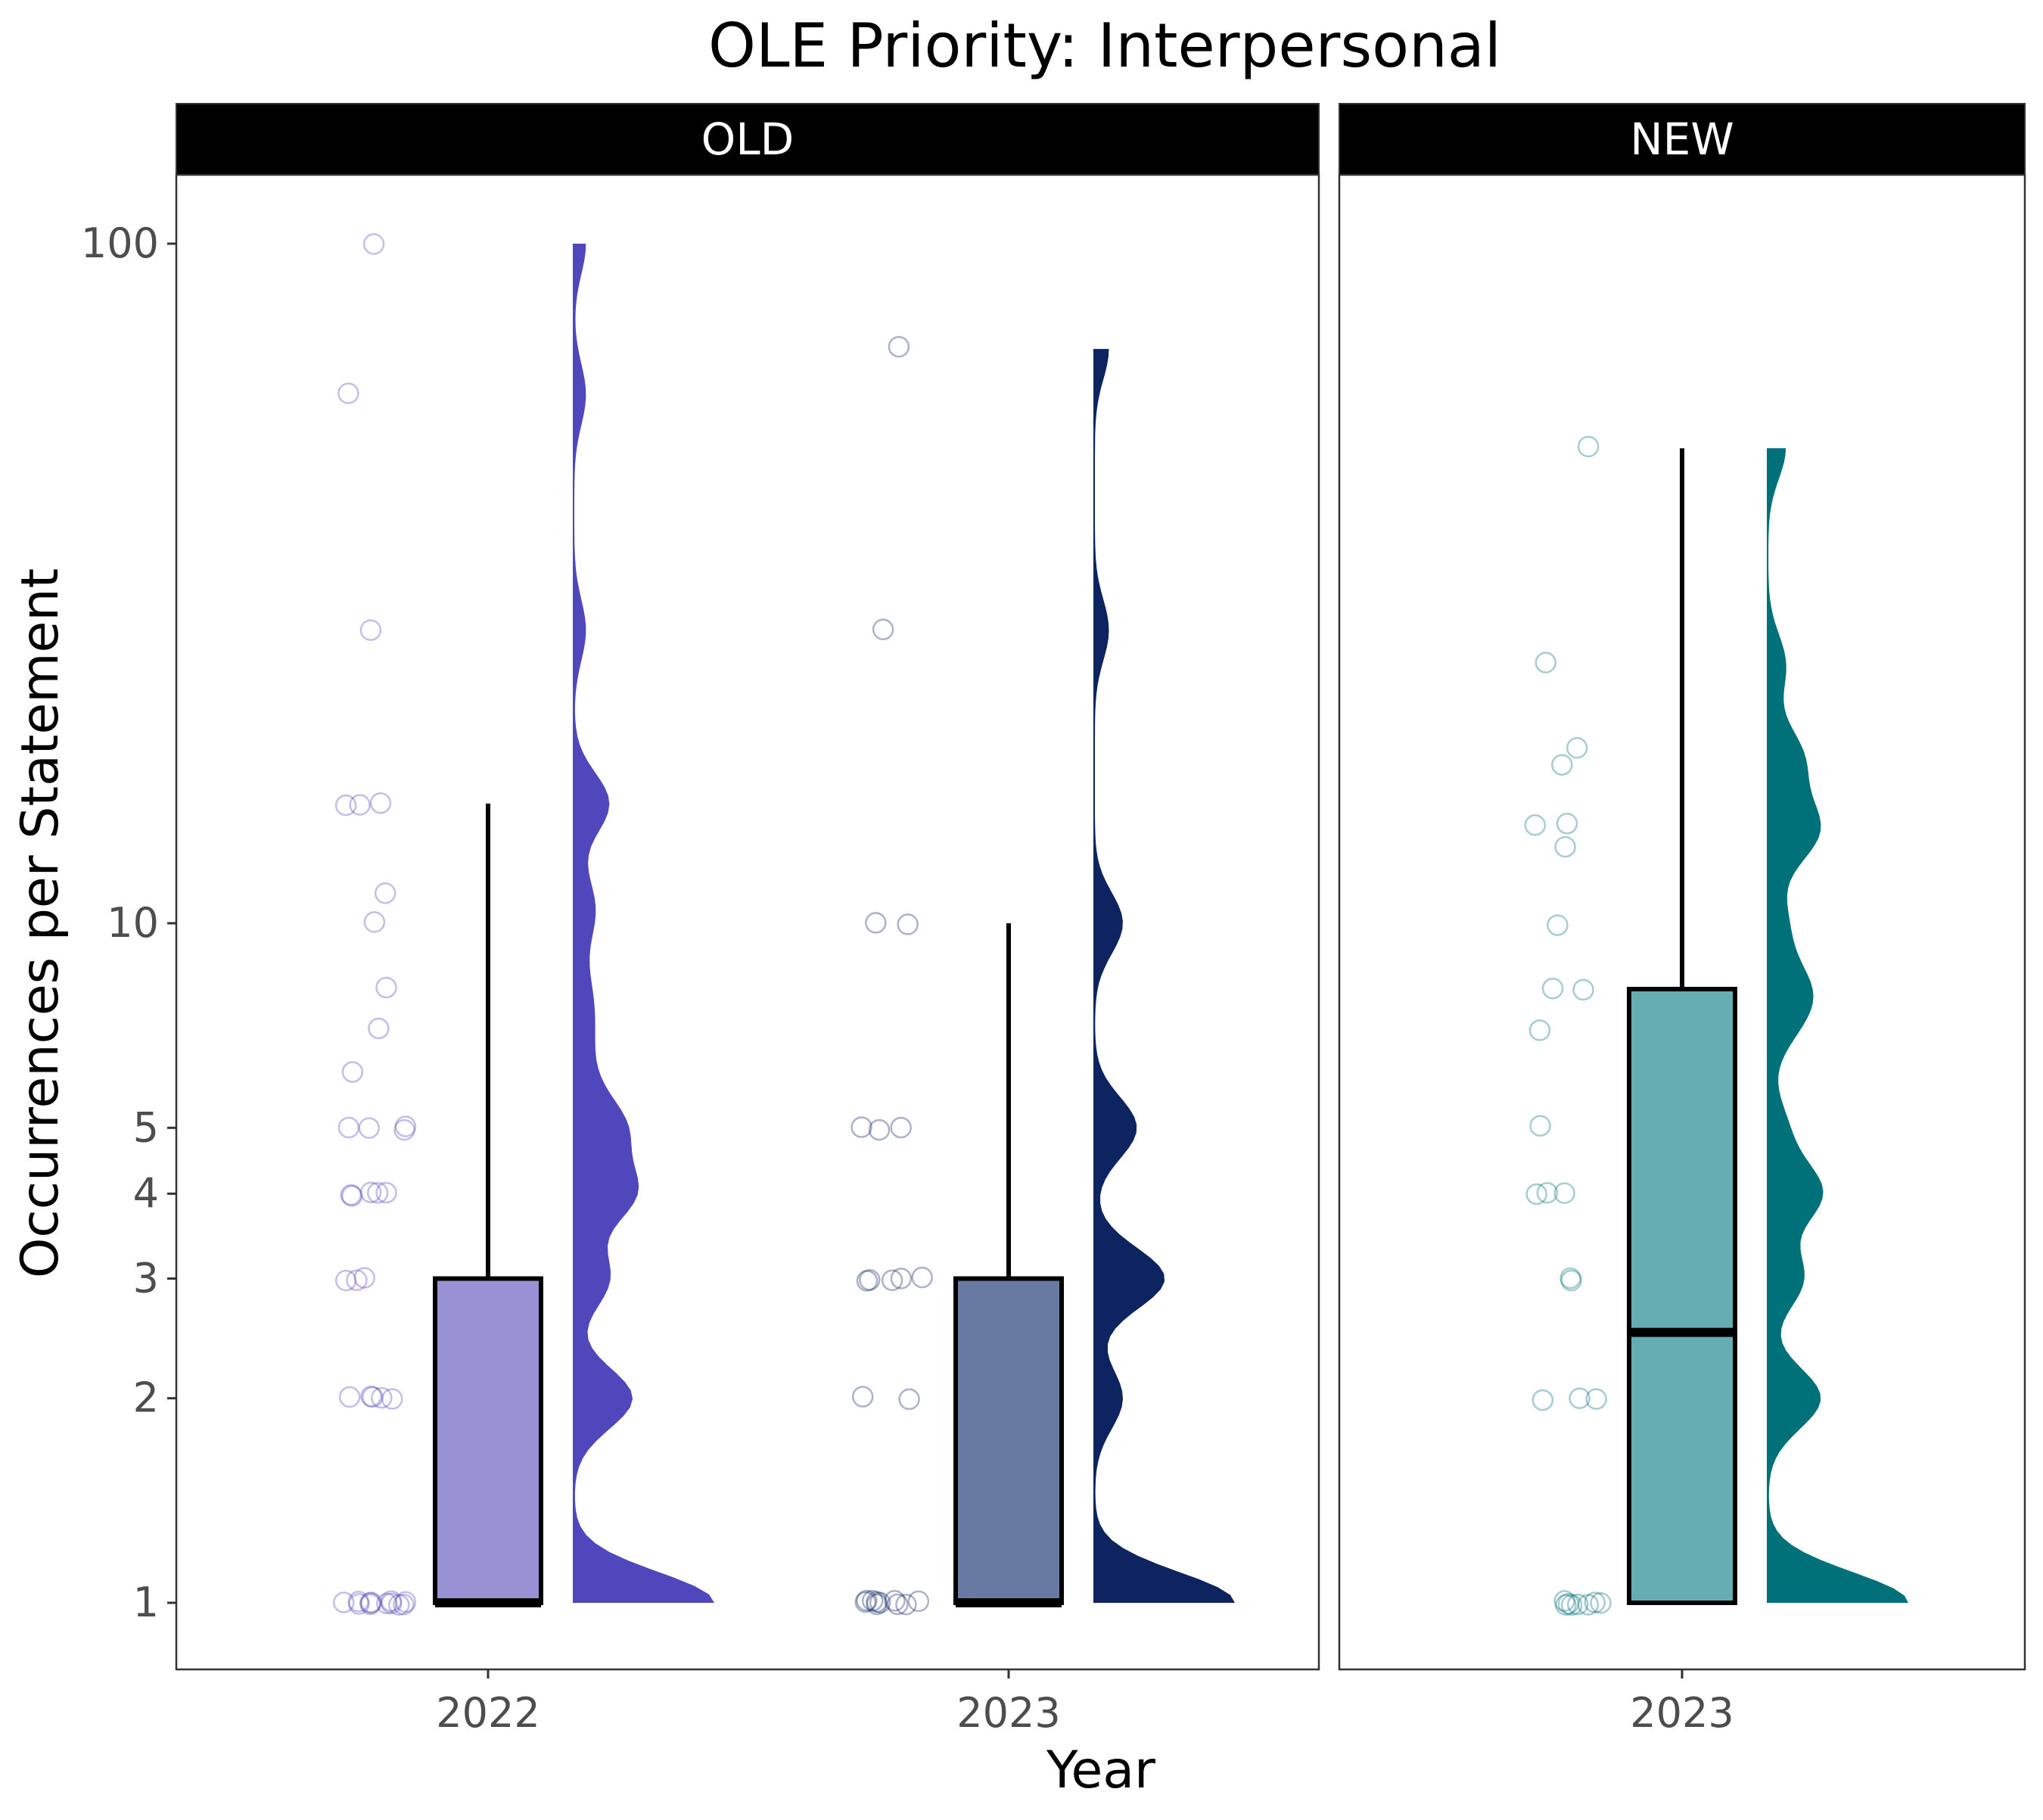 This screenshot has width=2043, height=1820. What do you see at coordinates (488, 1713) in the screenshot?
I see `x-tick-label-2022: 2022` at bounding box center [488, 1713].